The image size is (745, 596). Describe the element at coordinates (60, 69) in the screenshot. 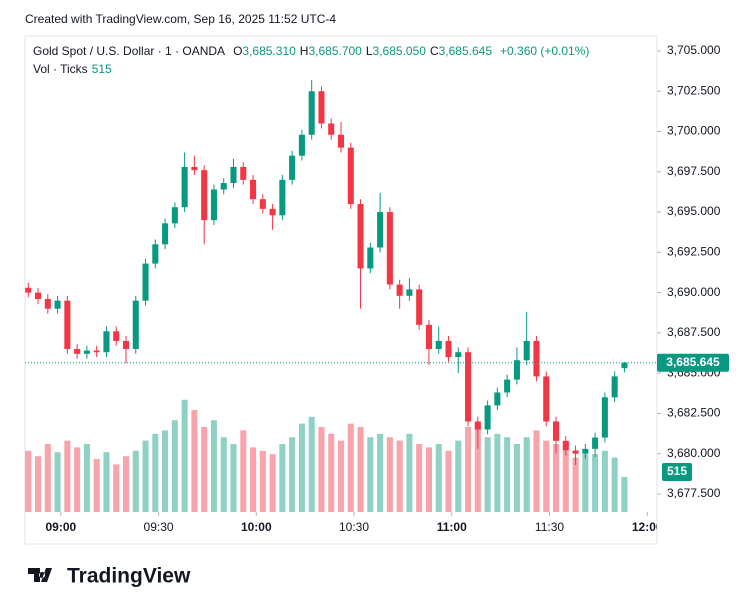

I see `volume-title: Vol · Ticks` at that location.